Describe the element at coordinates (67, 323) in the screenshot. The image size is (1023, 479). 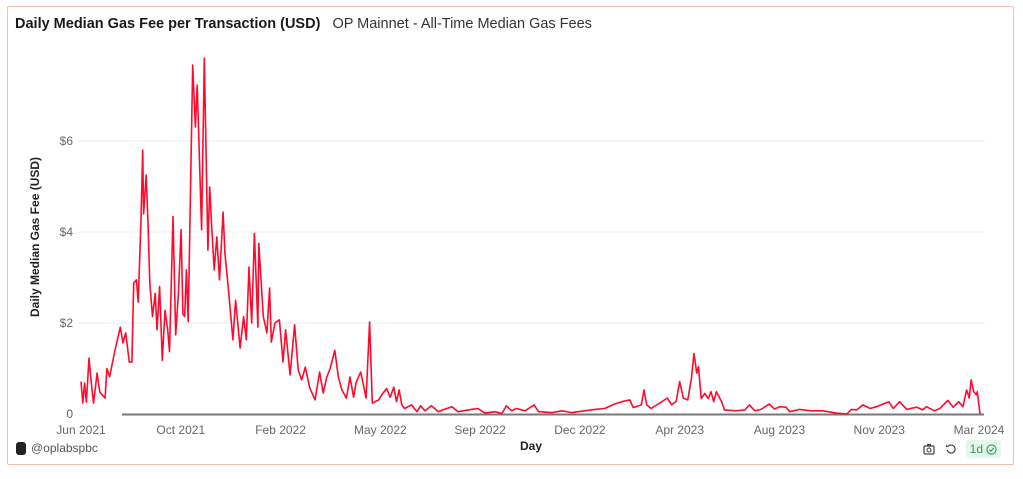
I see `y-tick-label: $2` at that location.